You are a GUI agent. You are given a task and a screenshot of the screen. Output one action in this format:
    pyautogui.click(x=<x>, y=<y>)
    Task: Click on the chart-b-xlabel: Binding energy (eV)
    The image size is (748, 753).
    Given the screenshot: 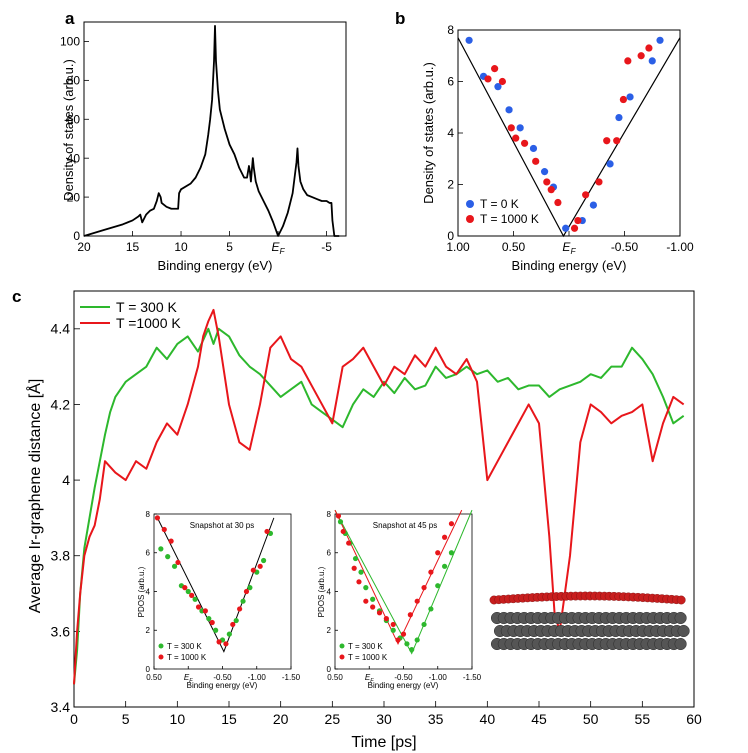 What is the action you would take?
    pyautogui.click(x=569, y=265)
    